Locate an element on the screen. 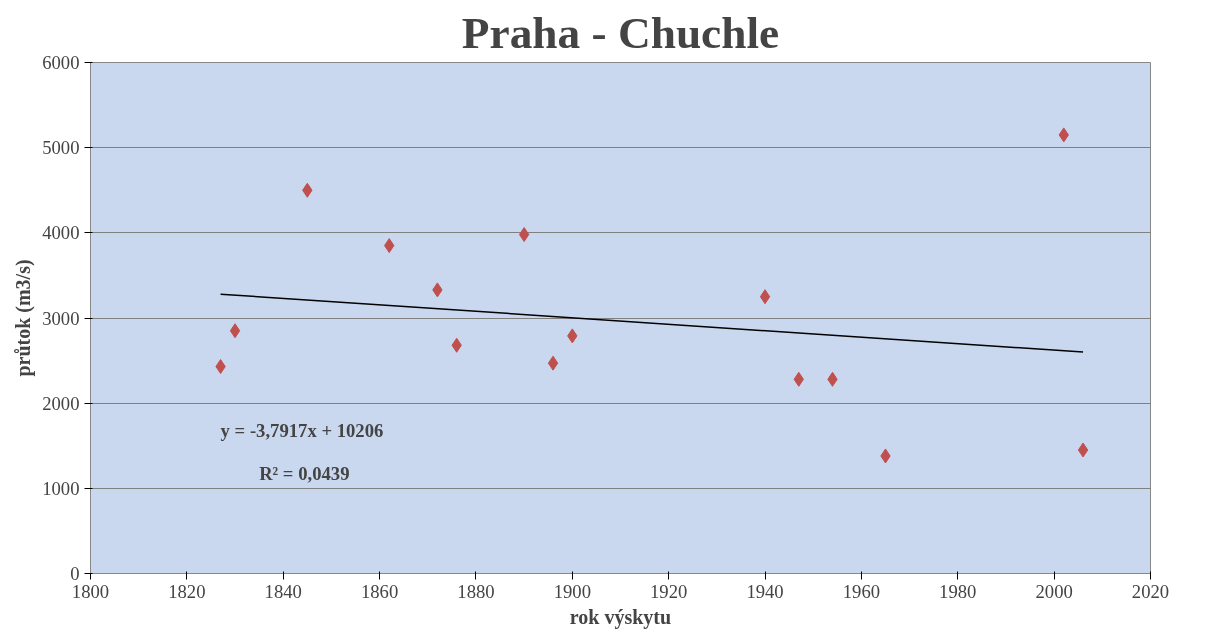 The image size is (1213, 639). y-axis-title: průtok (m3/s) is located at coordinates (24, 318).